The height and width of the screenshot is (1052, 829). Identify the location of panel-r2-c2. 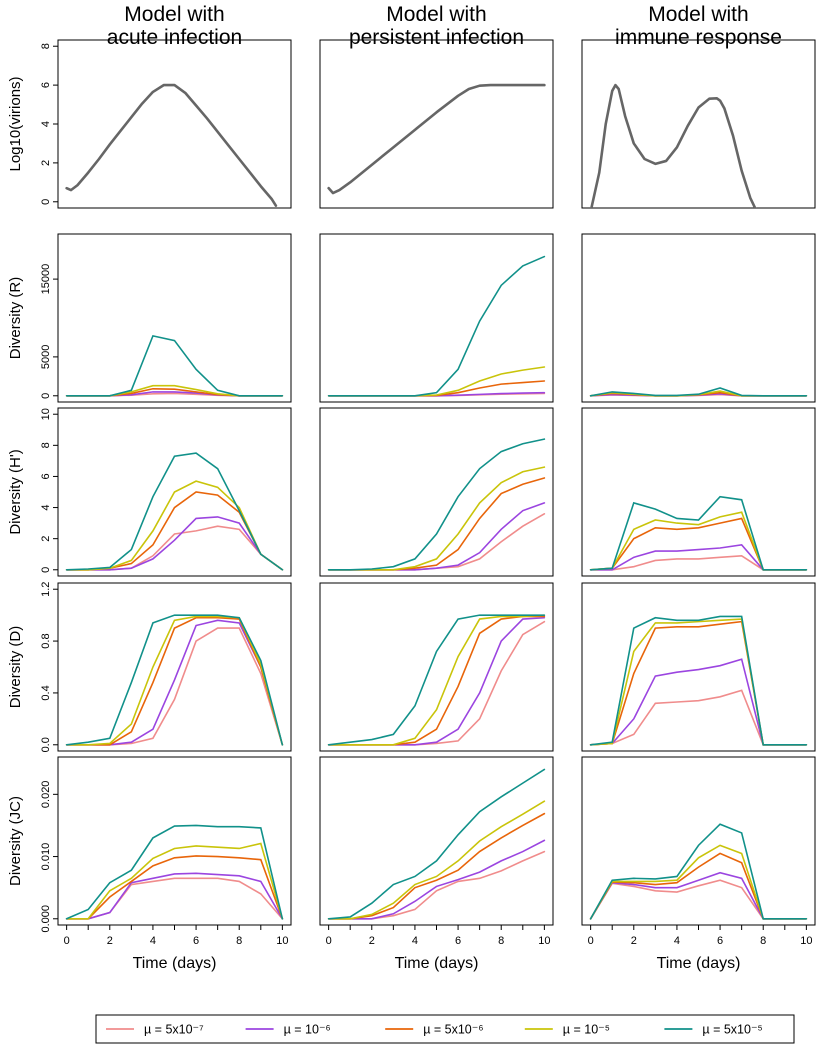
(436, 318).